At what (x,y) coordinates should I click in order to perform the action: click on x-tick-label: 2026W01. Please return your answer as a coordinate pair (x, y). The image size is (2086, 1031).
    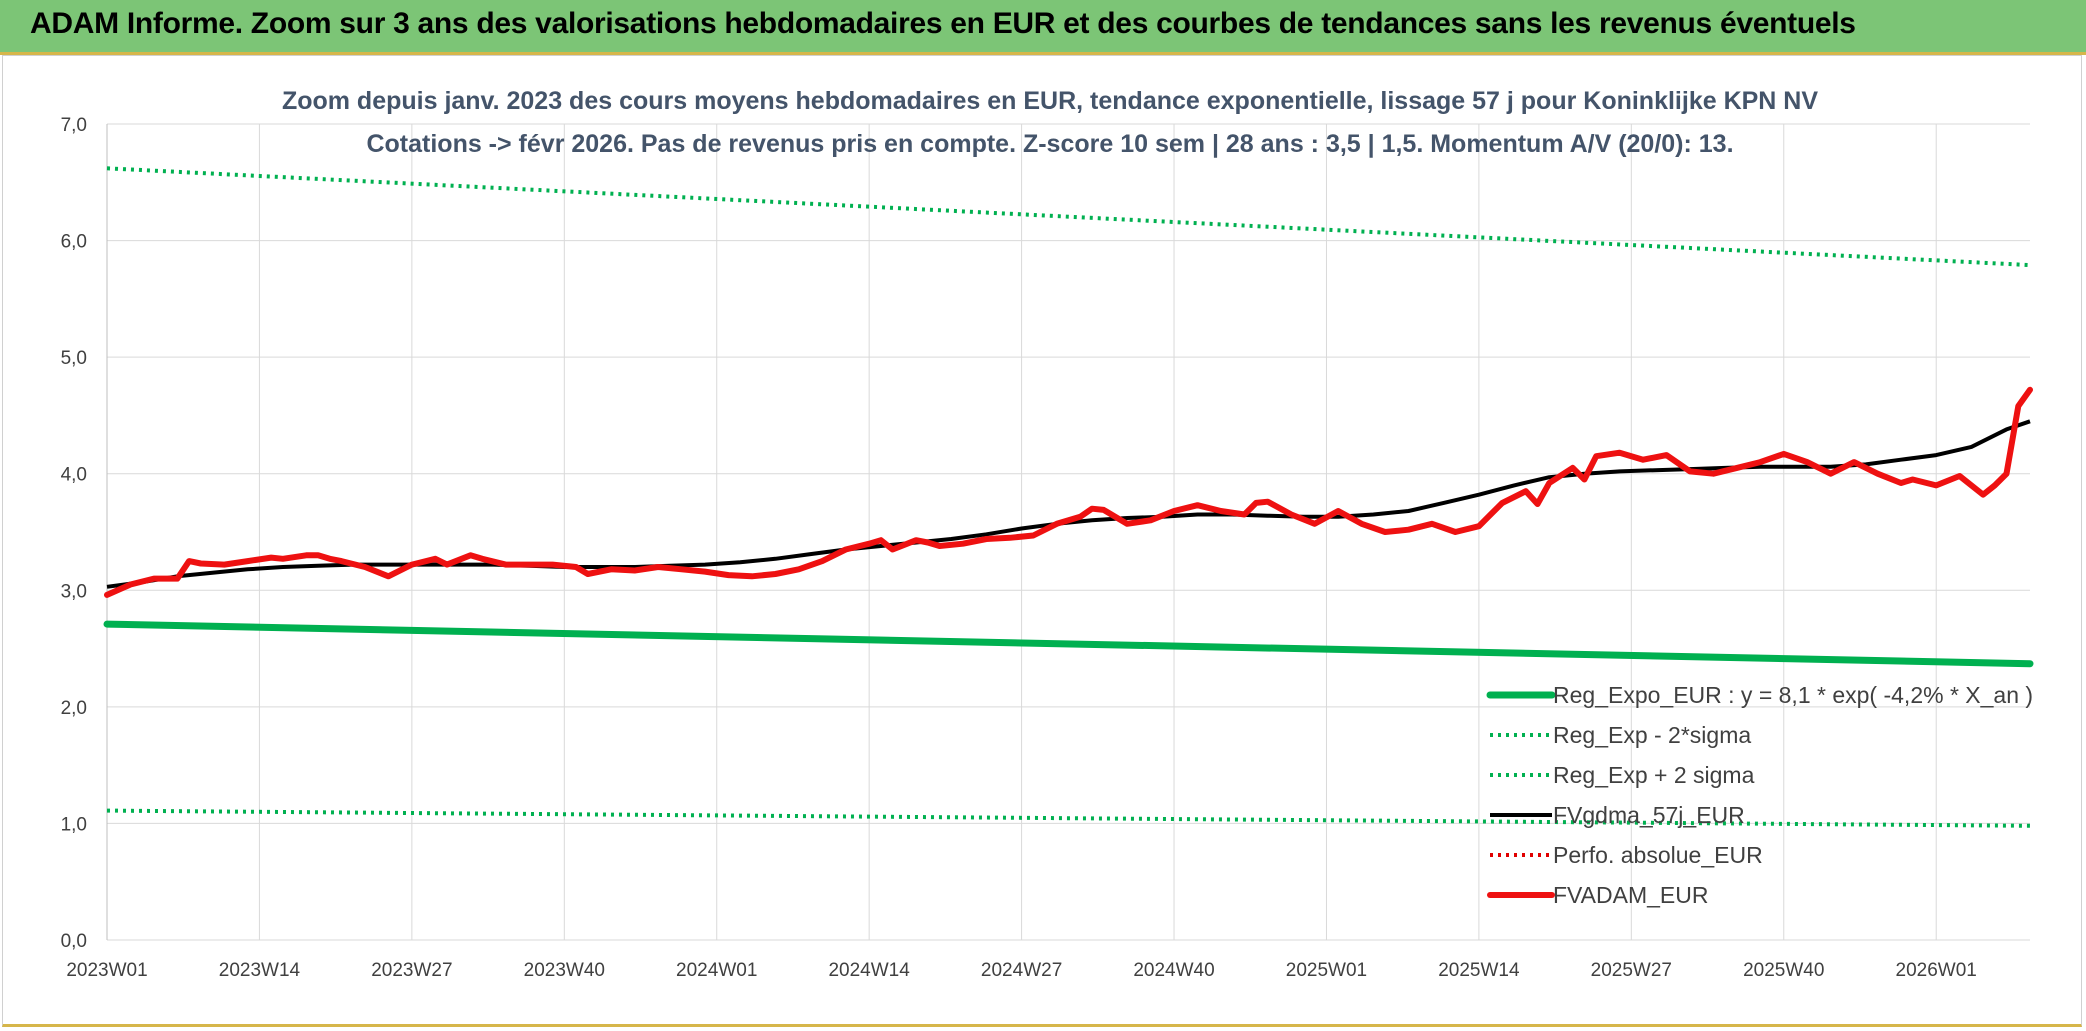
    Looking at the image, I should click on (1936, 970).